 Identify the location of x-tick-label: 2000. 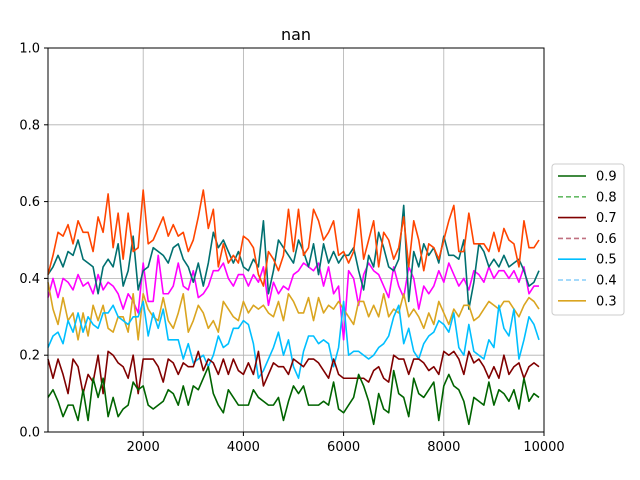
(143, 447).